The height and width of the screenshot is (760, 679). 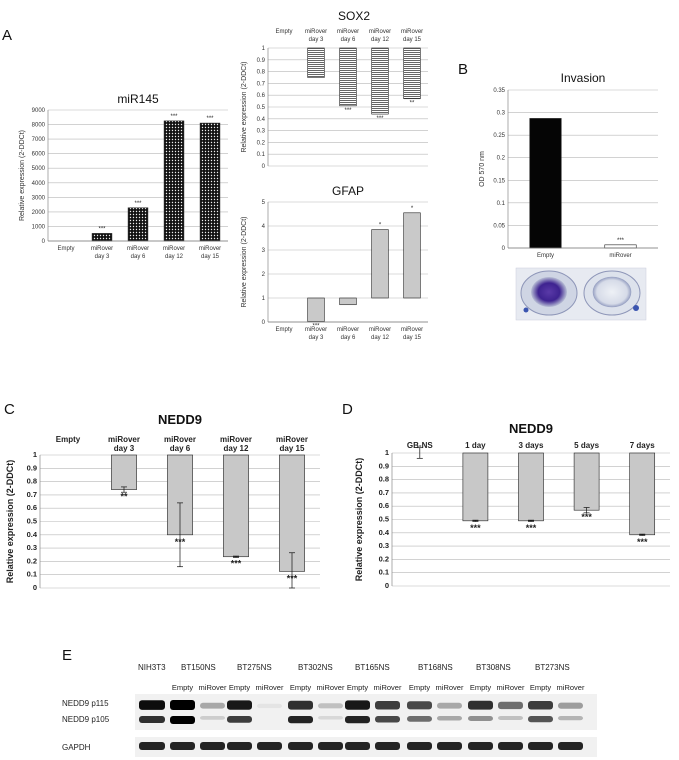 What do you see at coordinates (138, 99) in the screenshot?
I see `chart-title: miR145` at bounding box center [138, 99].